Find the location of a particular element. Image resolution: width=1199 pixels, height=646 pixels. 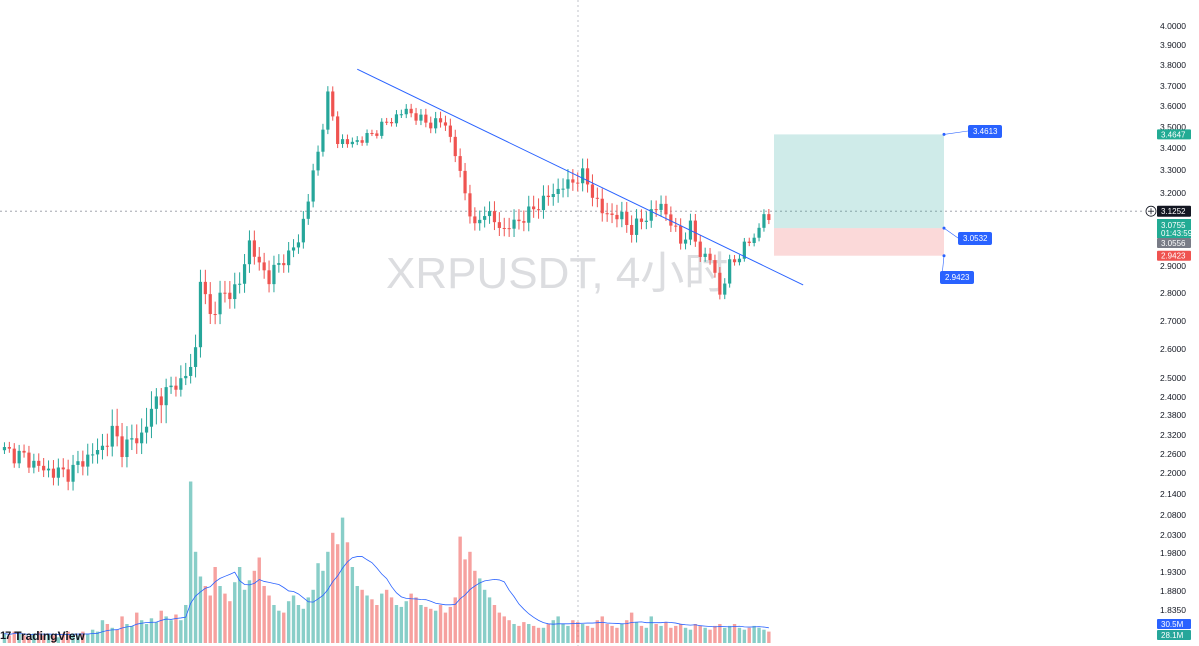

tradingview-mark-icon: 17 is located at coordinates (5, 636).